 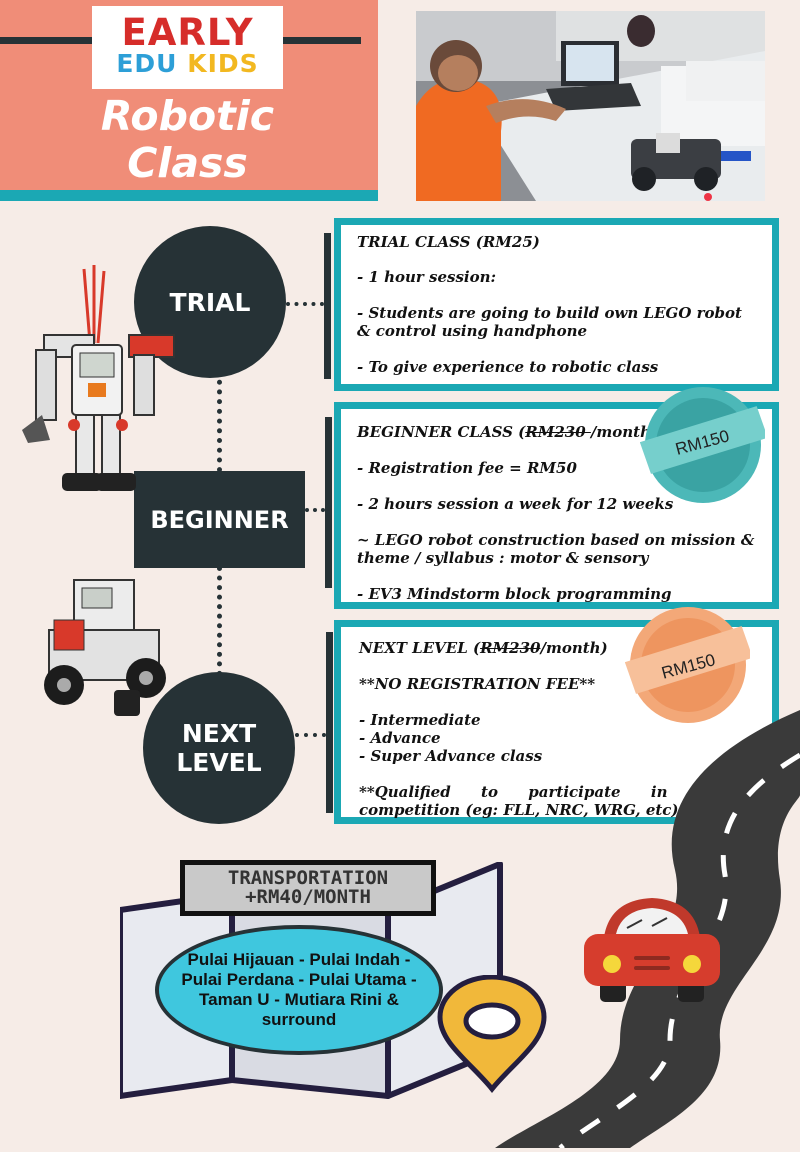 What do you see at coordinates (187, 32) in the screenshot?
I see `logo-line1: EARLY` at bounding box center [187, 32].